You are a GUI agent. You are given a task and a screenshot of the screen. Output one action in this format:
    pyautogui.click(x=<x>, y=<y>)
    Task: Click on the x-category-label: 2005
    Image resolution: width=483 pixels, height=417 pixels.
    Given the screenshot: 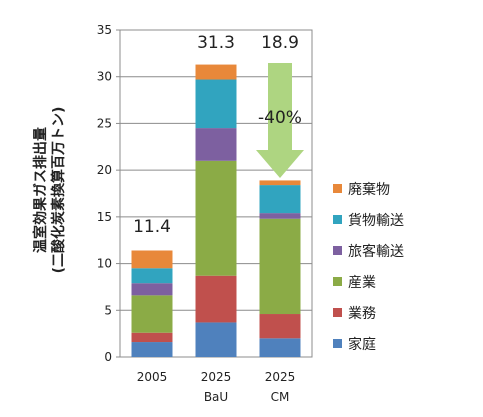 What is the action you would take?
    pyautogui.click(x=152, y=377)
    